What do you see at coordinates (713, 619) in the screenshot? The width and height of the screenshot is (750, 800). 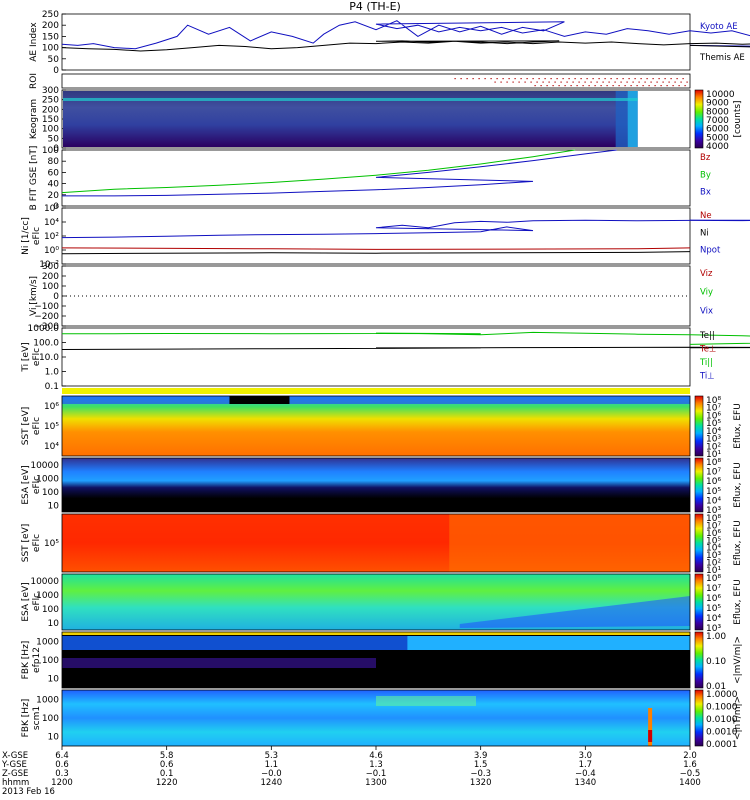 I see `colorbar-tick-label: 10⁴` at bounding box center [713, 619].